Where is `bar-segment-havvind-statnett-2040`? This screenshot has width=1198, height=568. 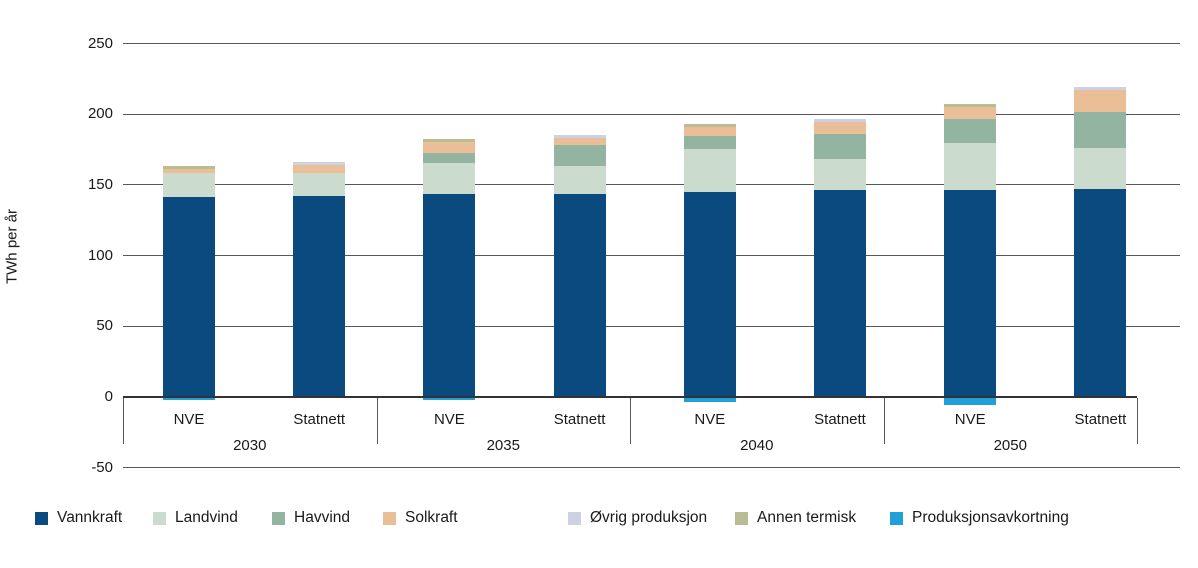 bar-segment-havvind-statnett-2040 is located at coordinates (840, 146).